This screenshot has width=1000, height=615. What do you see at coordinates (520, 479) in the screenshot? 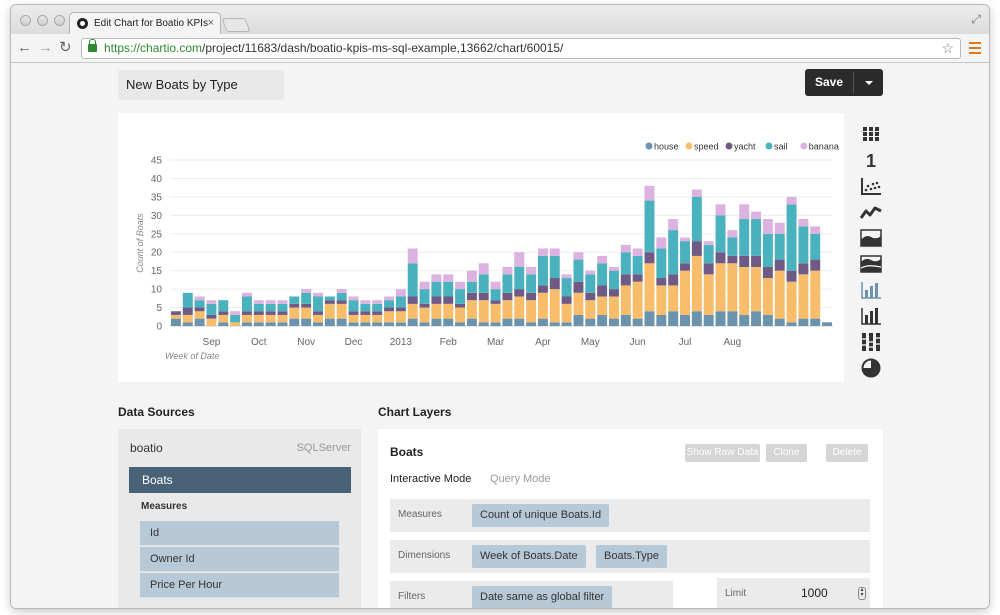
I see `query-mode-tab: Query Mode` at bounding box center [520, 479].